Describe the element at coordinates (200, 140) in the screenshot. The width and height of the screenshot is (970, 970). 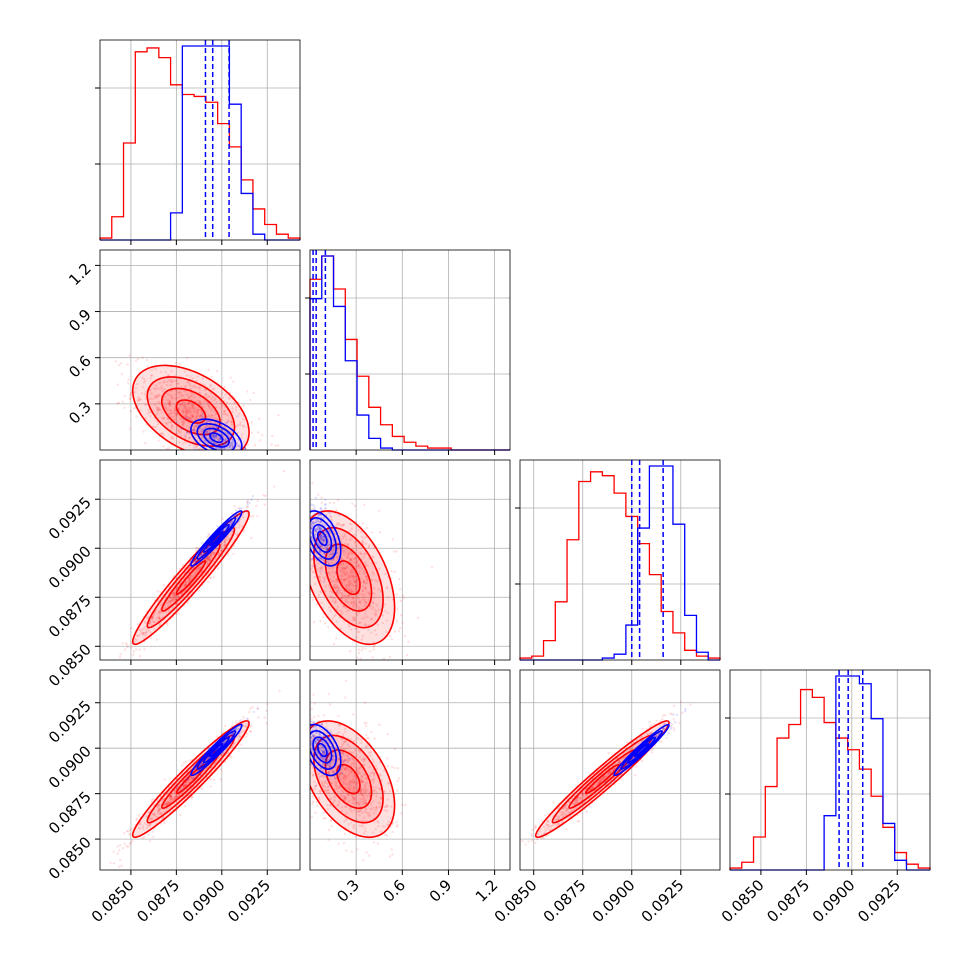
I see `panel-frame` at that location.